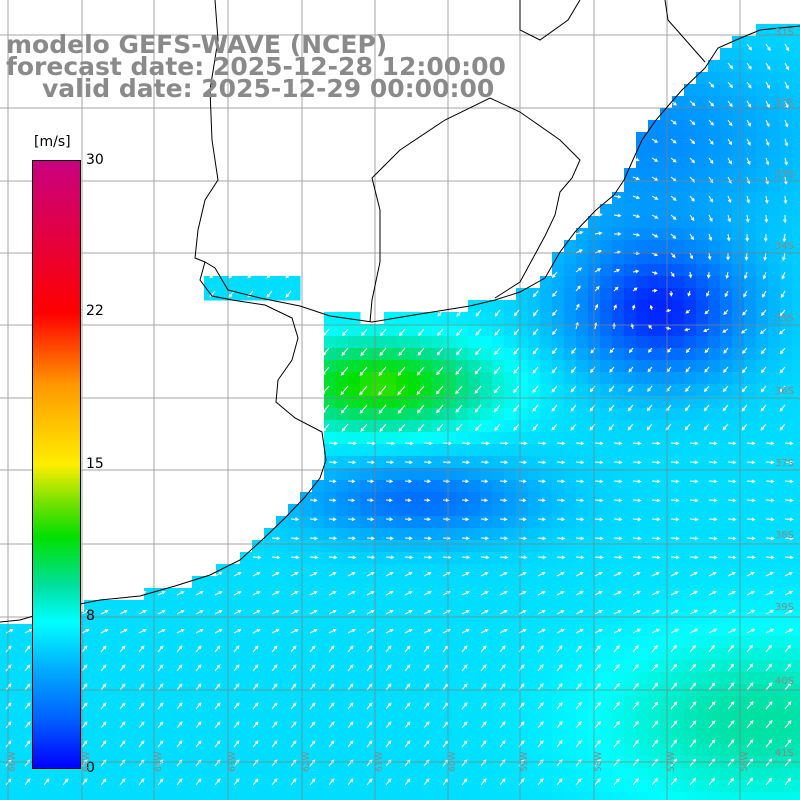 This screenshot has height=800, width=800. I want to click on lon-label: 63W, so click(233, 761).